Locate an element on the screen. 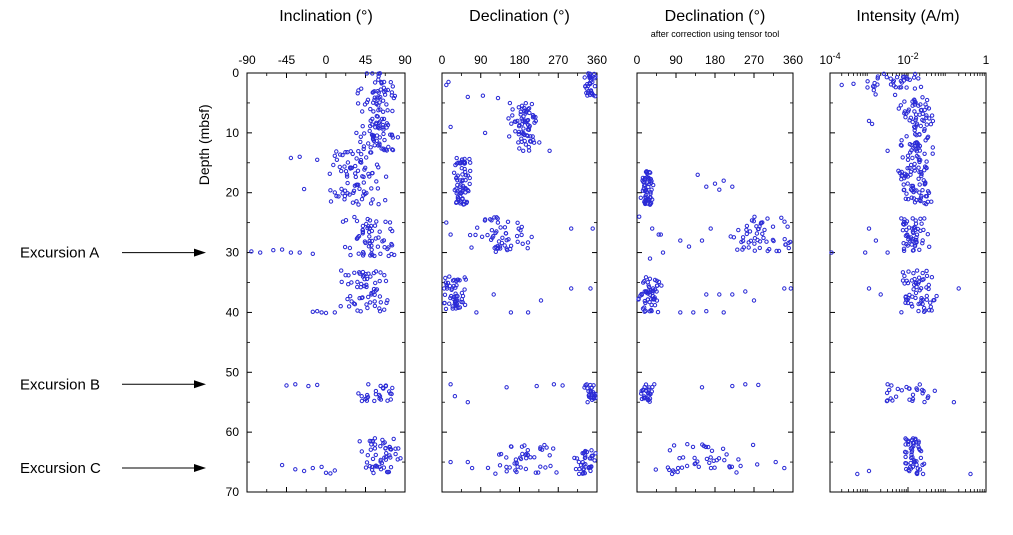 The height and width of the screenshot is (535, 1013). panel-points is located at coordinates (901, 274).